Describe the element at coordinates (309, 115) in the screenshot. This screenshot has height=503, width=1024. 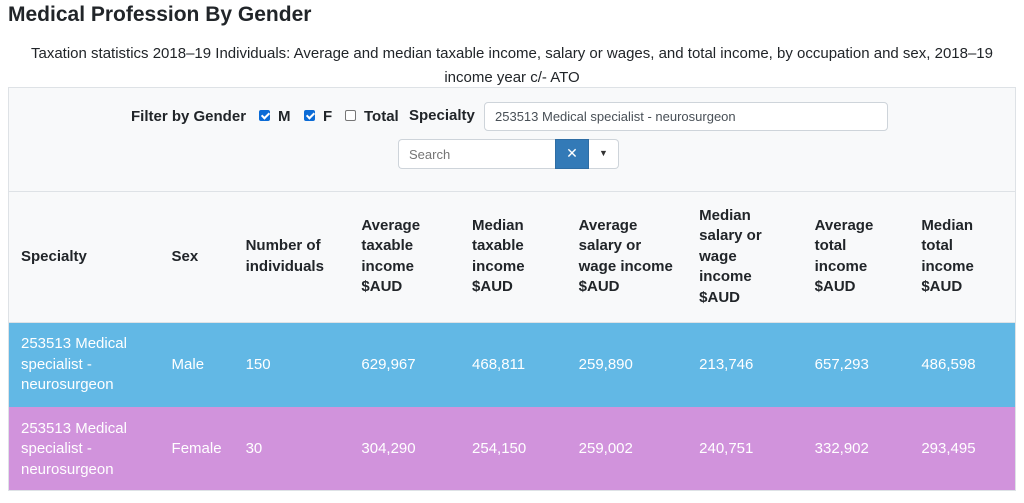
I see `female-checkbox` at that location.